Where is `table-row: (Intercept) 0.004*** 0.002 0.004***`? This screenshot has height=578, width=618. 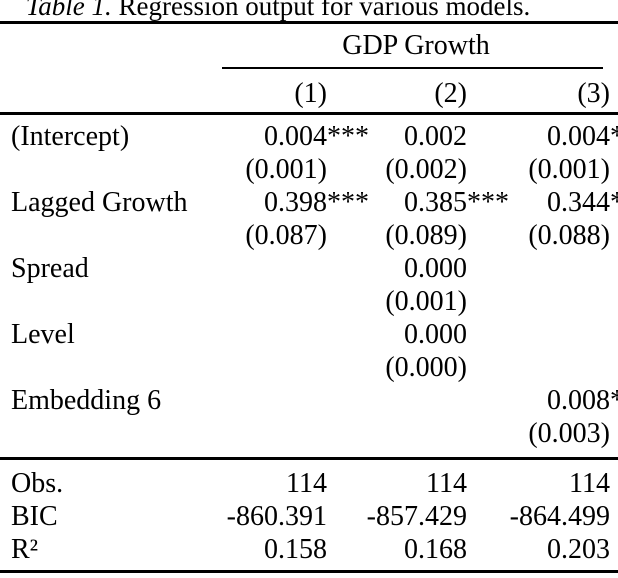 table-row: (Intercept) 0.004*** 0.002 0.004*** is located at coordinates (309, 136).